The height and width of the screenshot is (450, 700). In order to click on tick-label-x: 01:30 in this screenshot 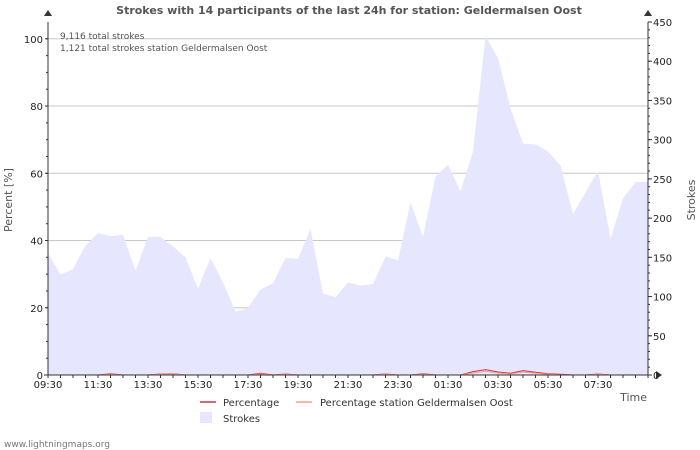, I will do `click(448, 385)`.